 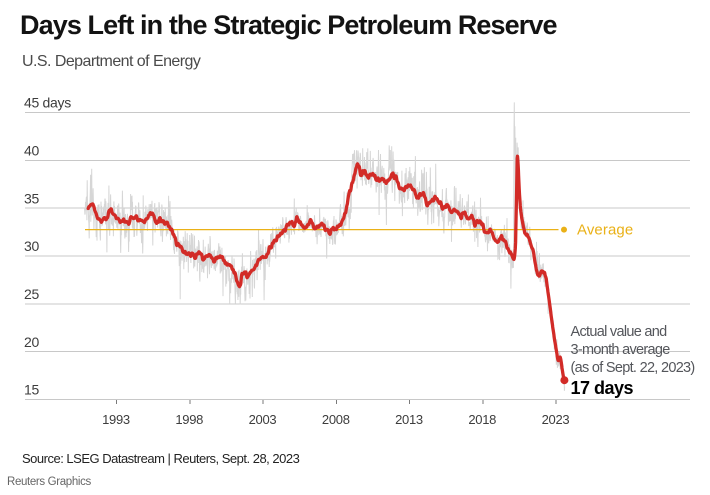 What do you see at coordinates (31, 390) in the screenshot?
I see `svg-text: 15` at bounding box center [31, 390].